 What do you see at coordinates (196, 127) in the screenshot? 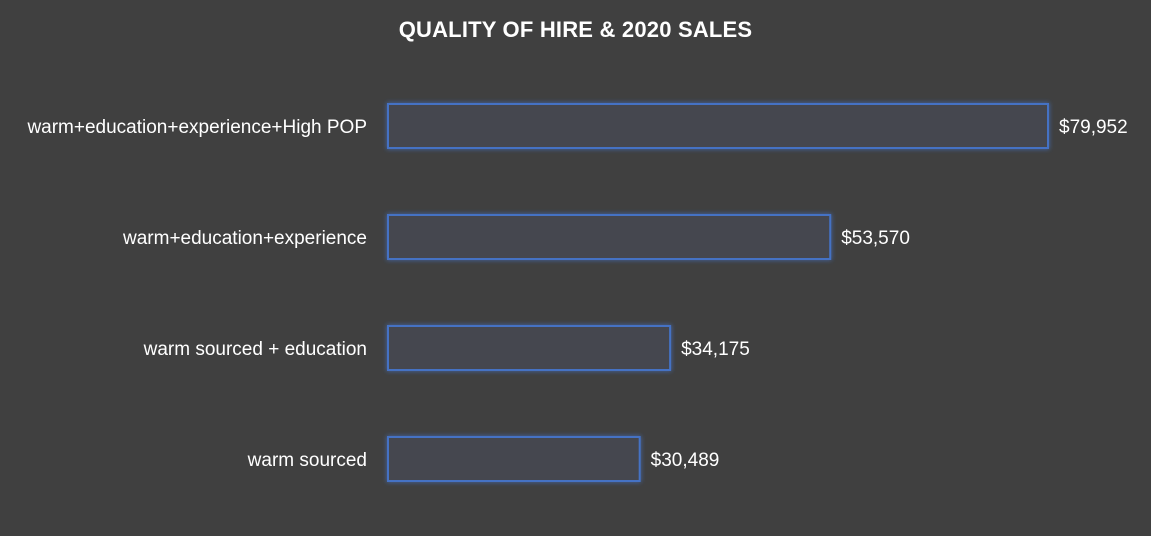
I see `category-label-0: warm+education+experience+High POP` at bounding box center [196, 127].